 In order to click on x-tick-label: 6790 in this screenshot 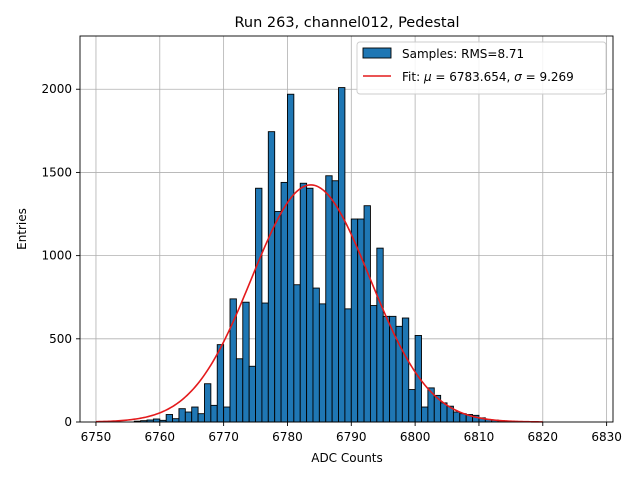, I will do `click(351, 437)`.